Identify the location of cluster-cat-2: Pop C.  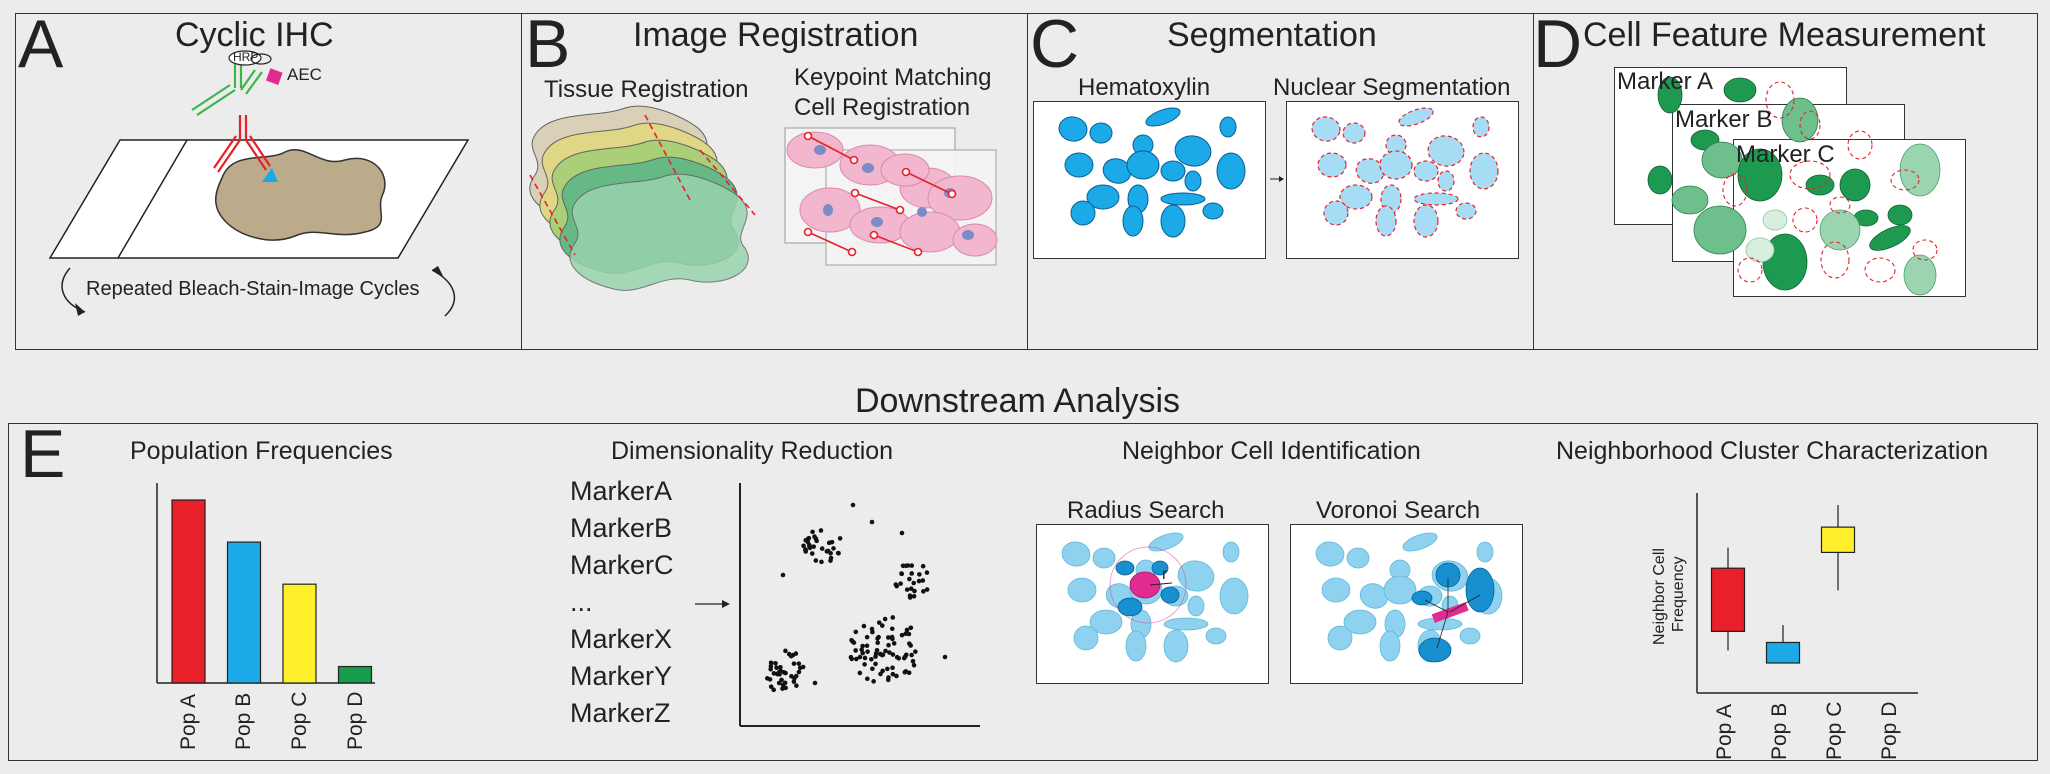
(1834, 730).